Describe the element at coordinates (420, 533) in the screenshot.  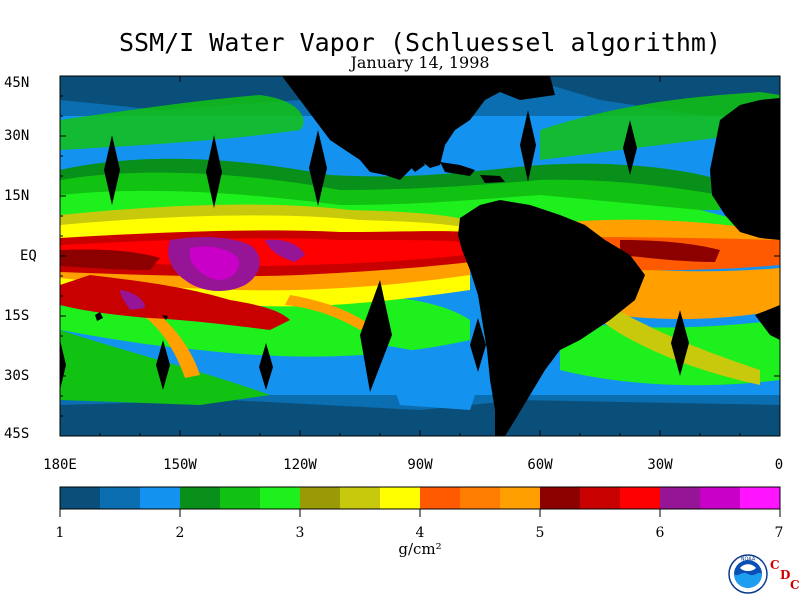
I see `colorbar-tick-4: 4` at that location.